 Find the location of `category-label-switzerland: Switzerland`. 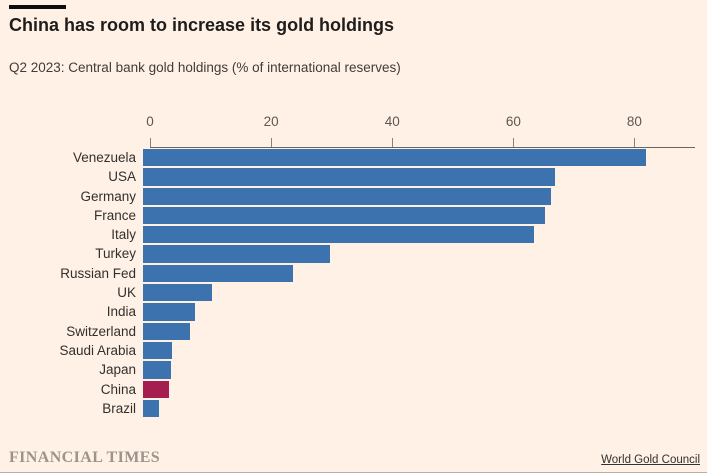

category-label-switzerland: Switzerland is located at coordinates (101, 331).